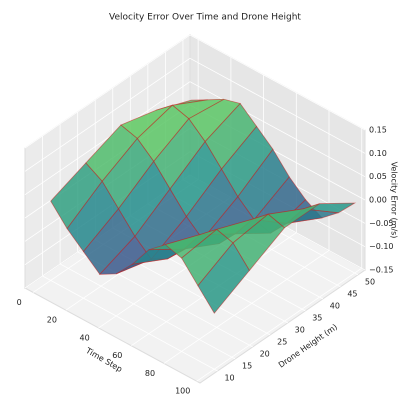  I want to click on x-tick-label: 60, so click(117, 355).